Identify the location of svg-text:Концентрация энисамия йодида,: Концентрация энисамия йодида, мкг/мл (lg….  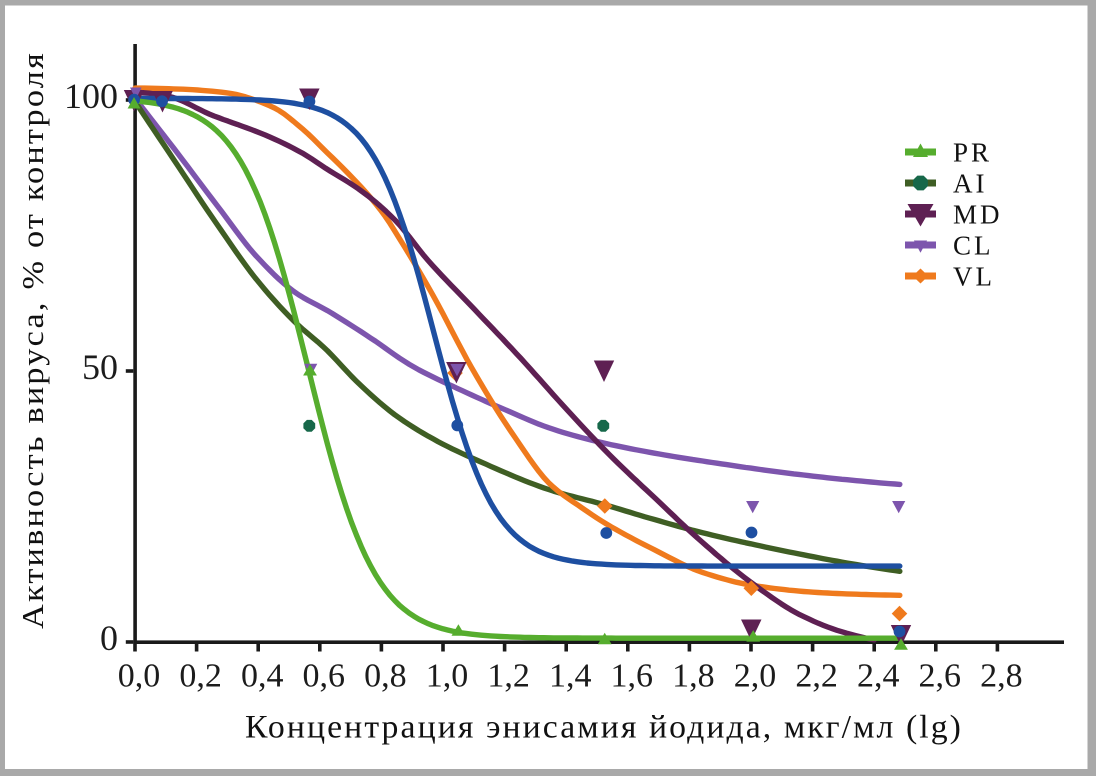
(604, 728).